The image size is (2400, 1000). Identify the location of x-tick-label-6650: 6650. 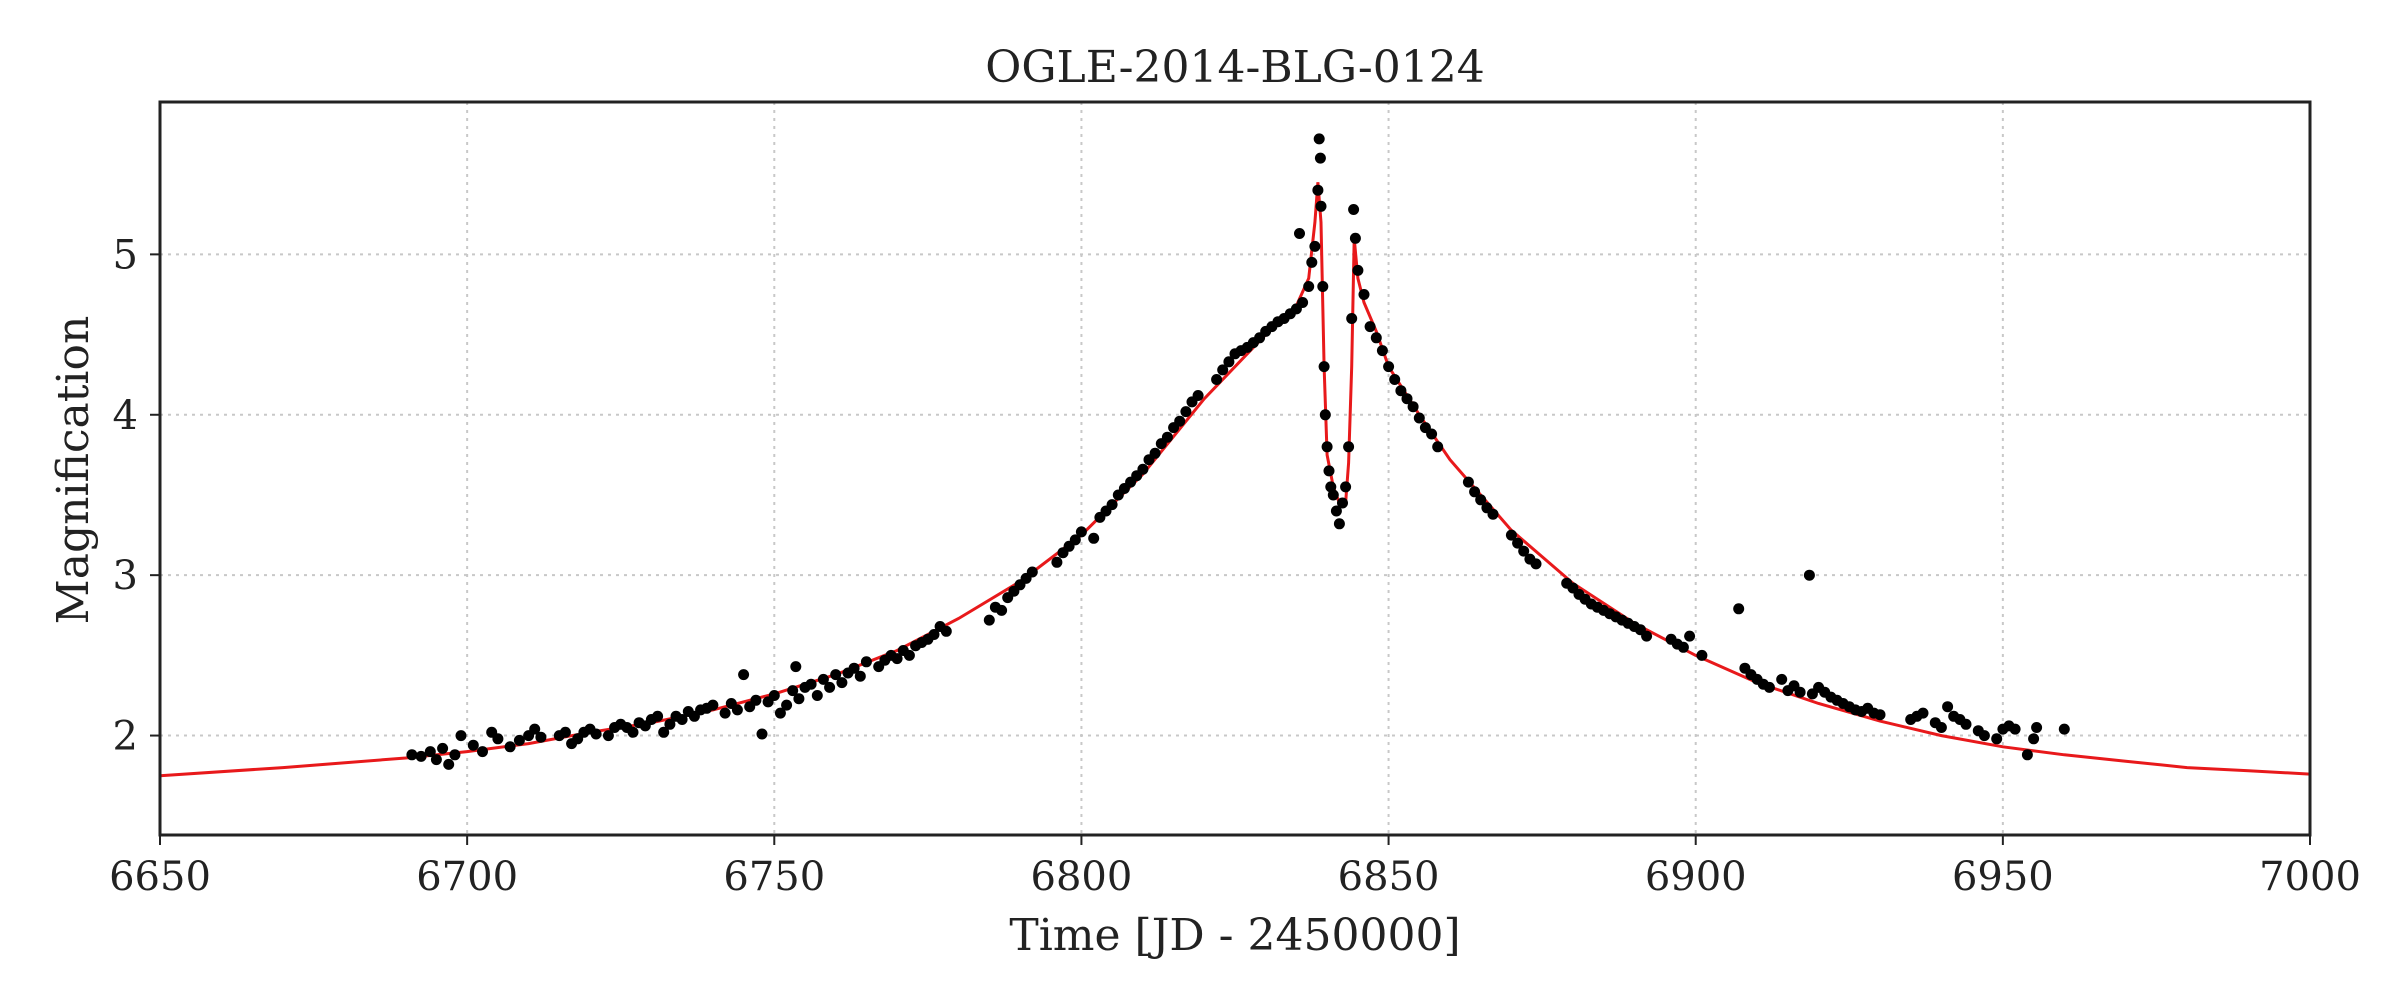
(160, 877).